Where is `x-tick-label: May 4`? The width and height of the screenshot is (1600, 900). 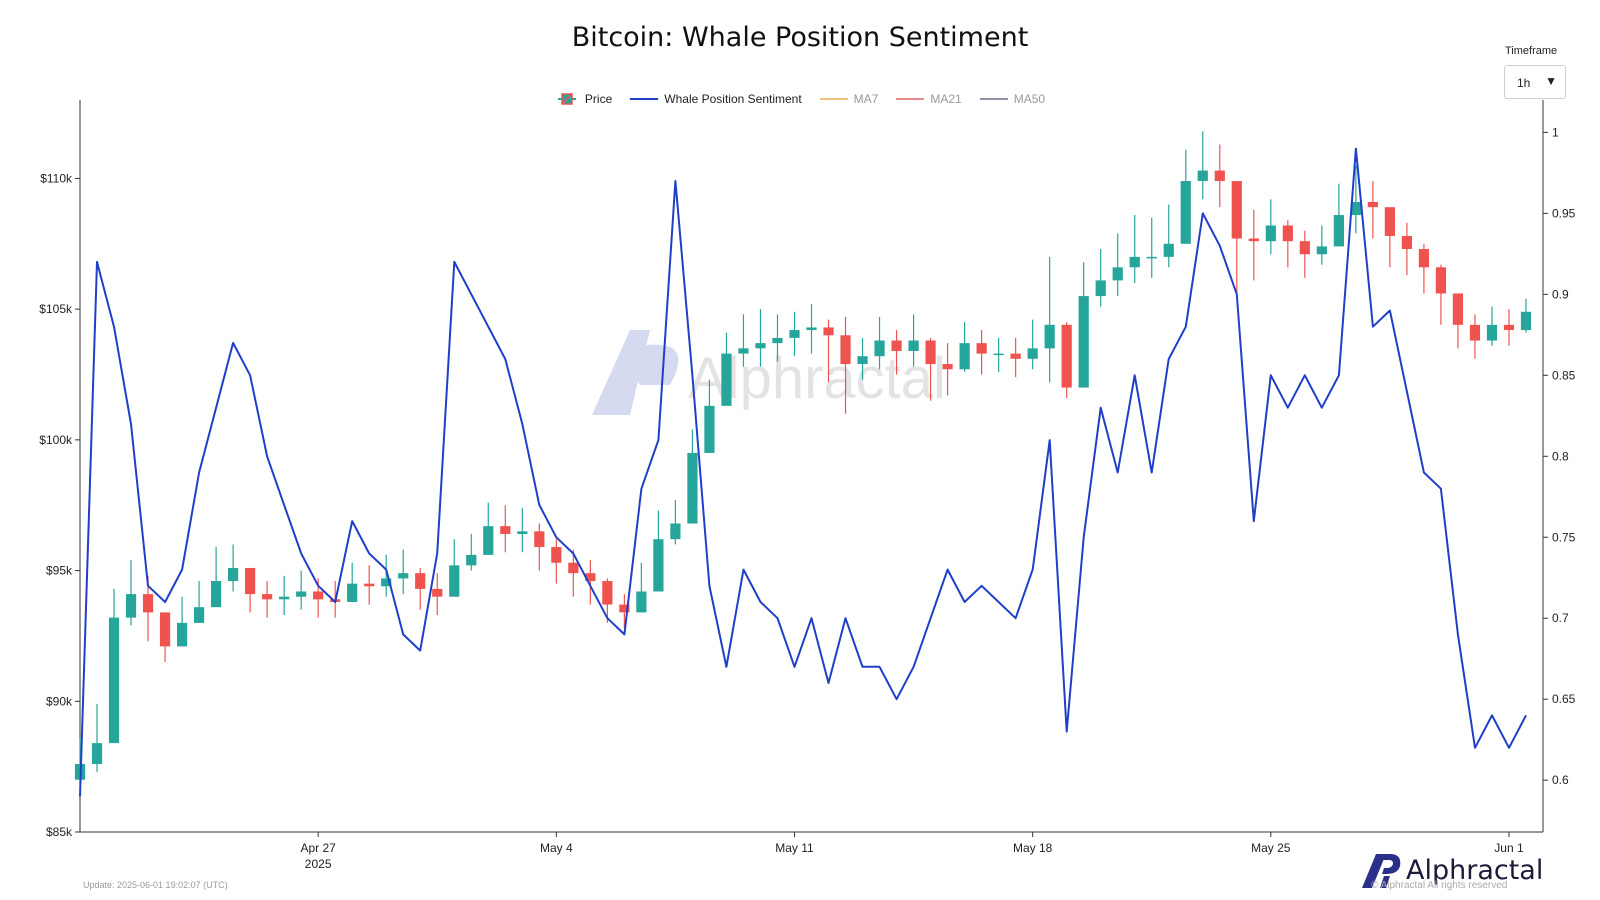
x-tick-label: May 4 is located at coordinates (556, 848).